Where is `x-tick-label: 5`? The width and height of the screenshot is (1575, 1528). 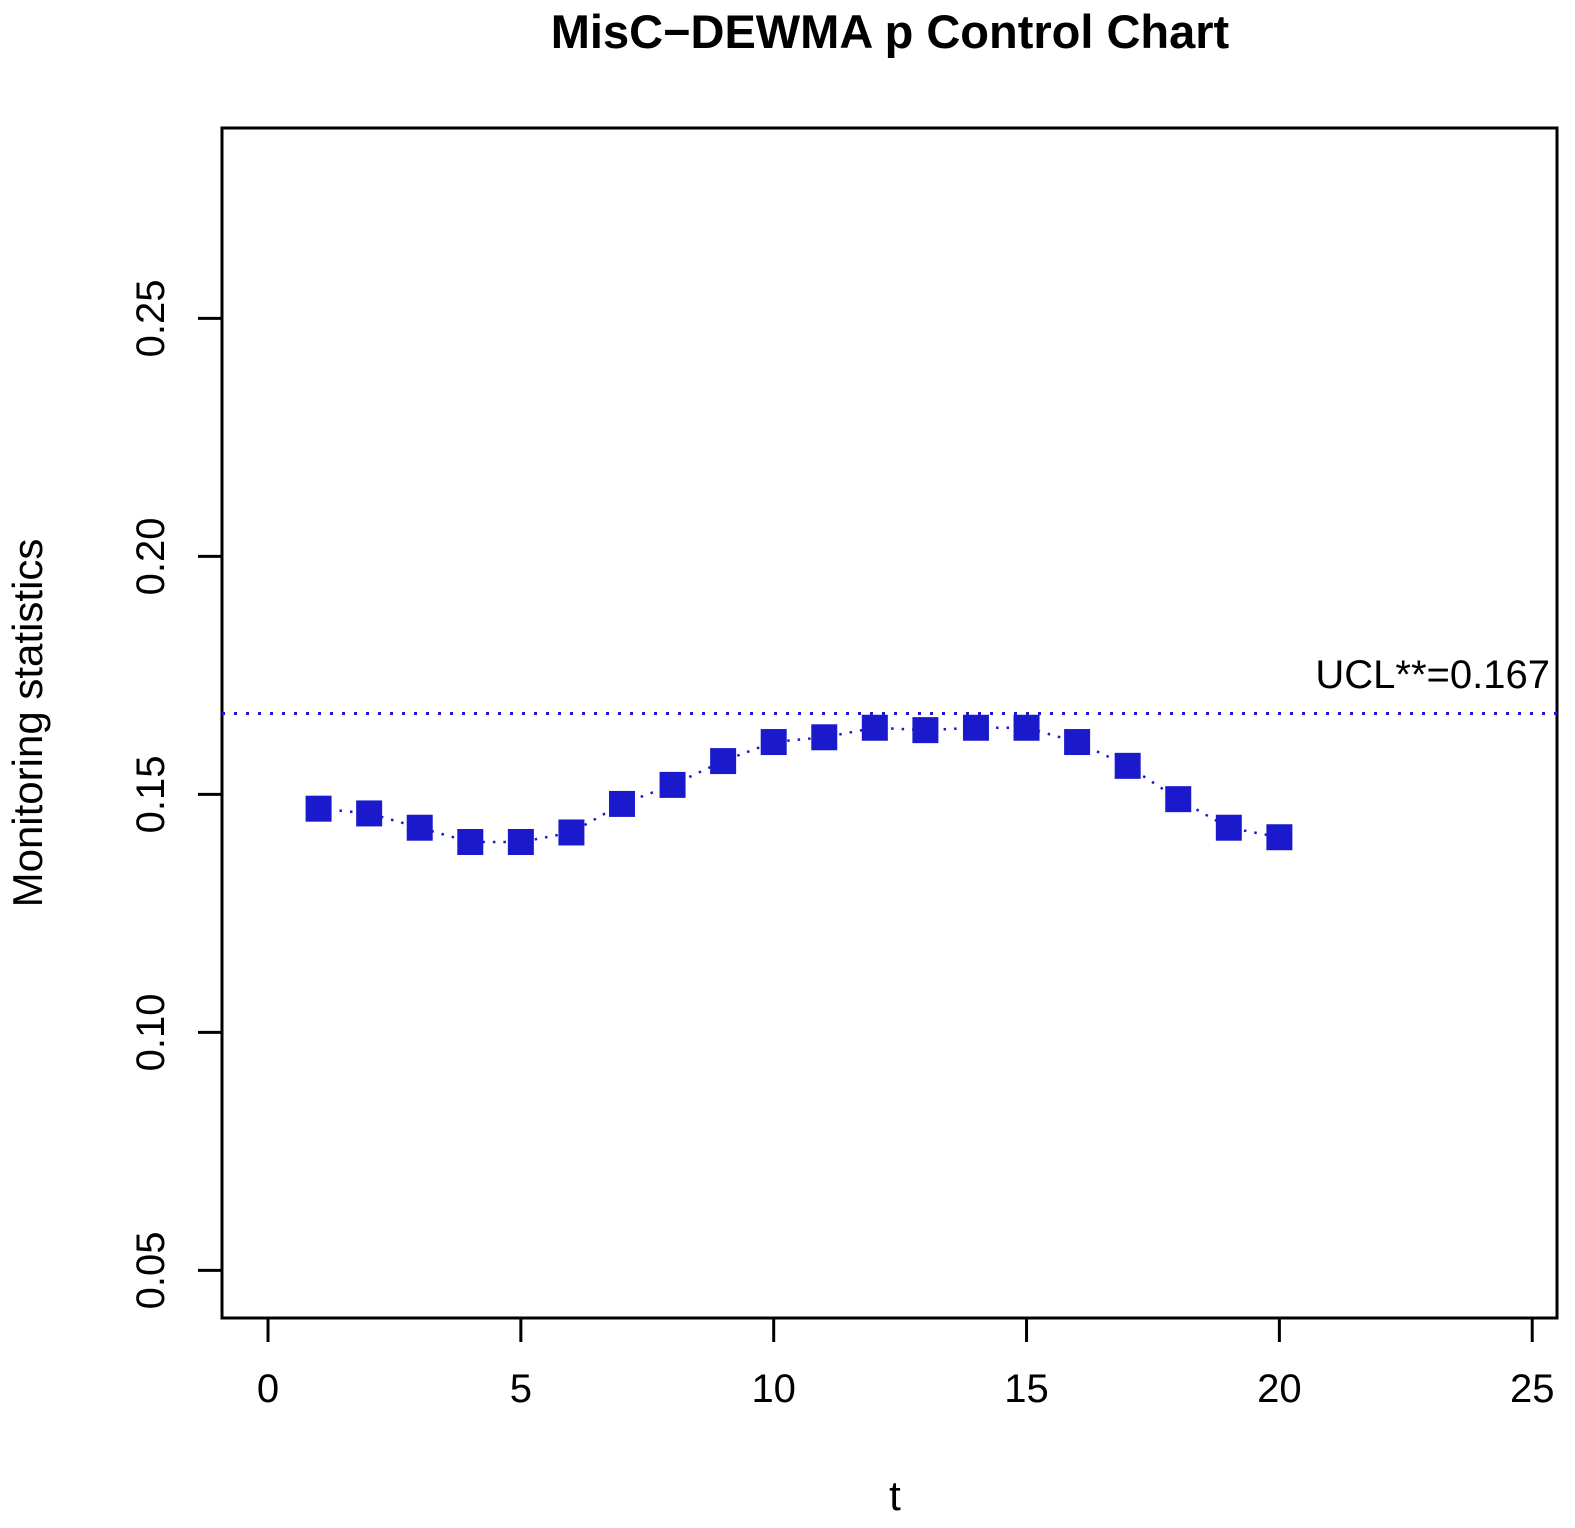
x-tick-label: 5 is located at coordinates (521, 1389).